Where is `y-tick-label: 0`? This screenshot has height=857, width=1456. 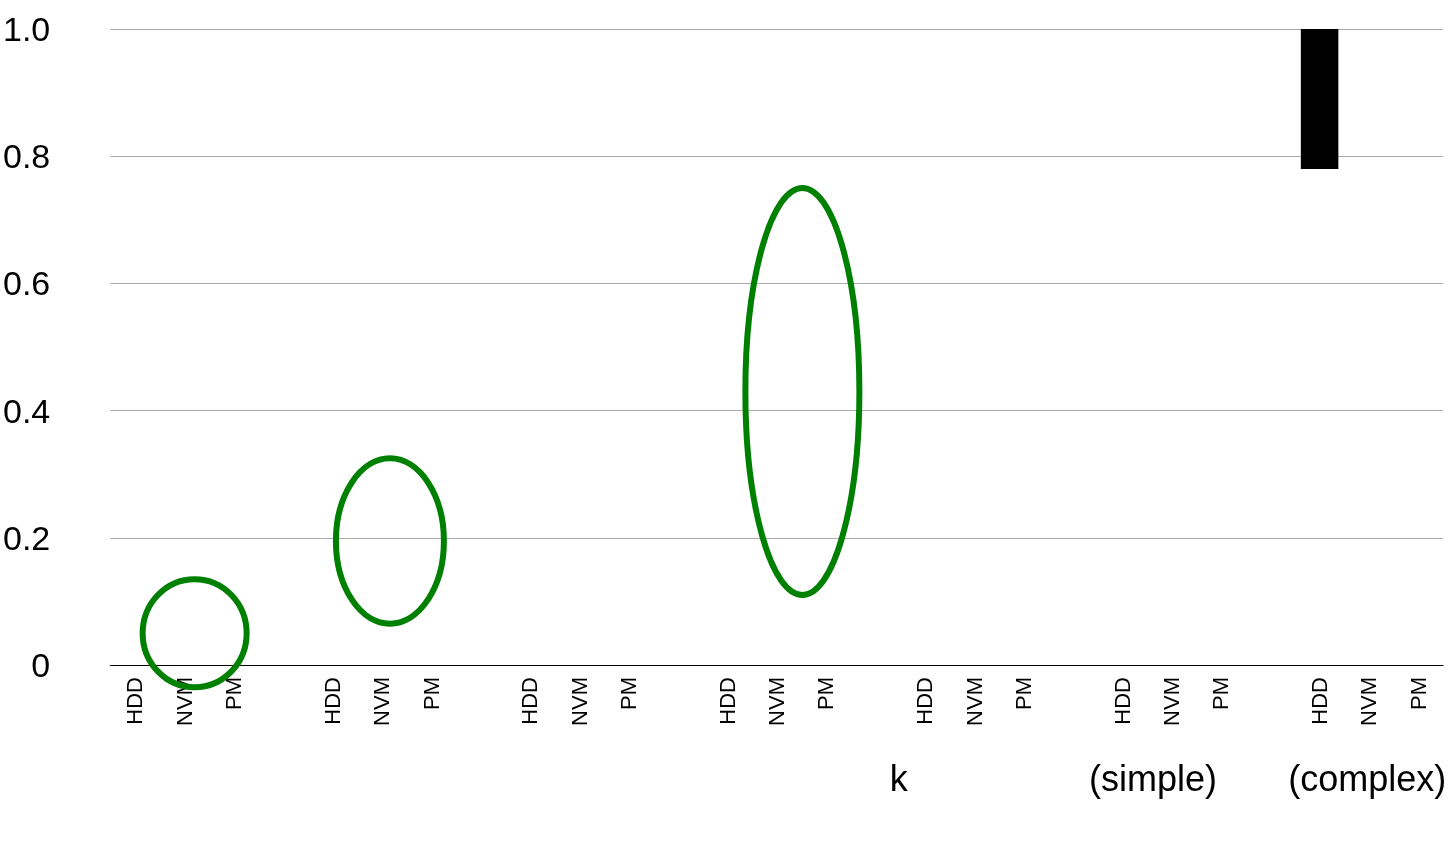 y-tick-label: 0 is located at coordinates (41, 665).